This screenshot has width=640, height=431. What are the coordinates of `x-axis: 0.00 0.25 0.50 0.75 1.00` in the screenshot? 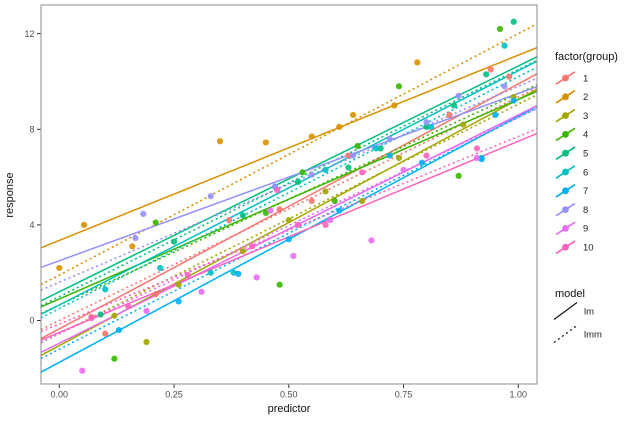 It's located at (289, 392).